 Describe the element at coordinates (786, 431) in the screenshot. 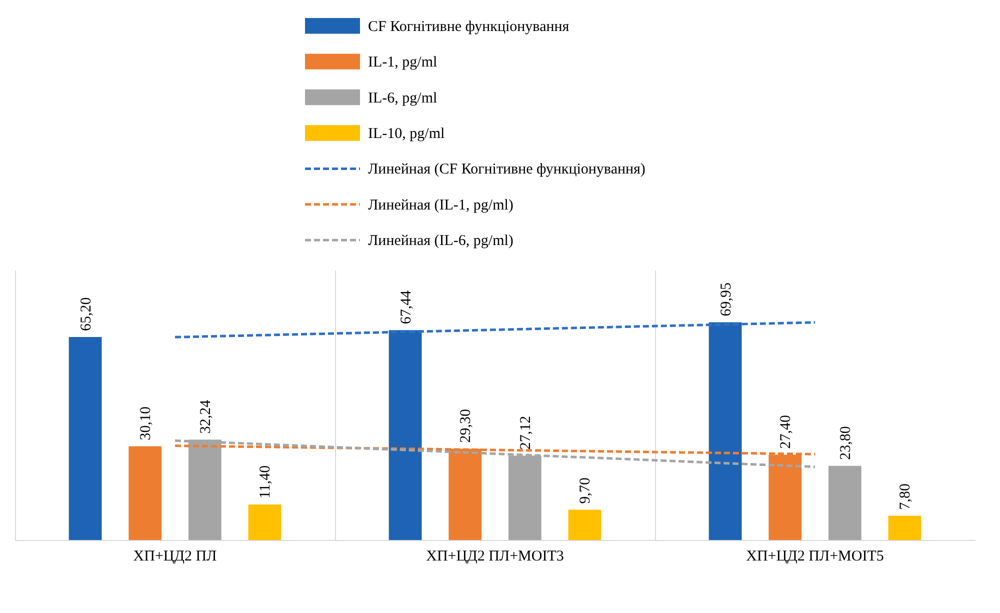

I see `data-label: 27,40` at that location.